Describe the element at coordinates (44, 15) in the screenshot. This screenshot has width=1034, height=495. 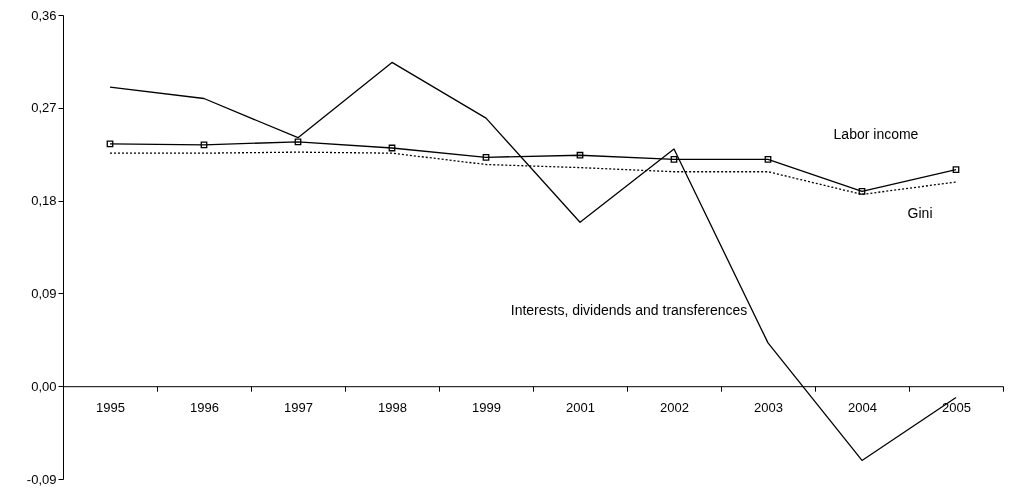
I see `y-tick-label: 0,36` at that location.